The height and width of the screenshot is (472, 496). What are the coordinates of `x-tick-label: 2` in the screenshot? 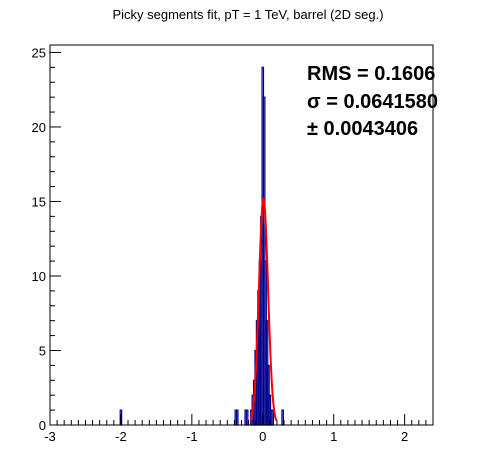 It's located at (404, 436).